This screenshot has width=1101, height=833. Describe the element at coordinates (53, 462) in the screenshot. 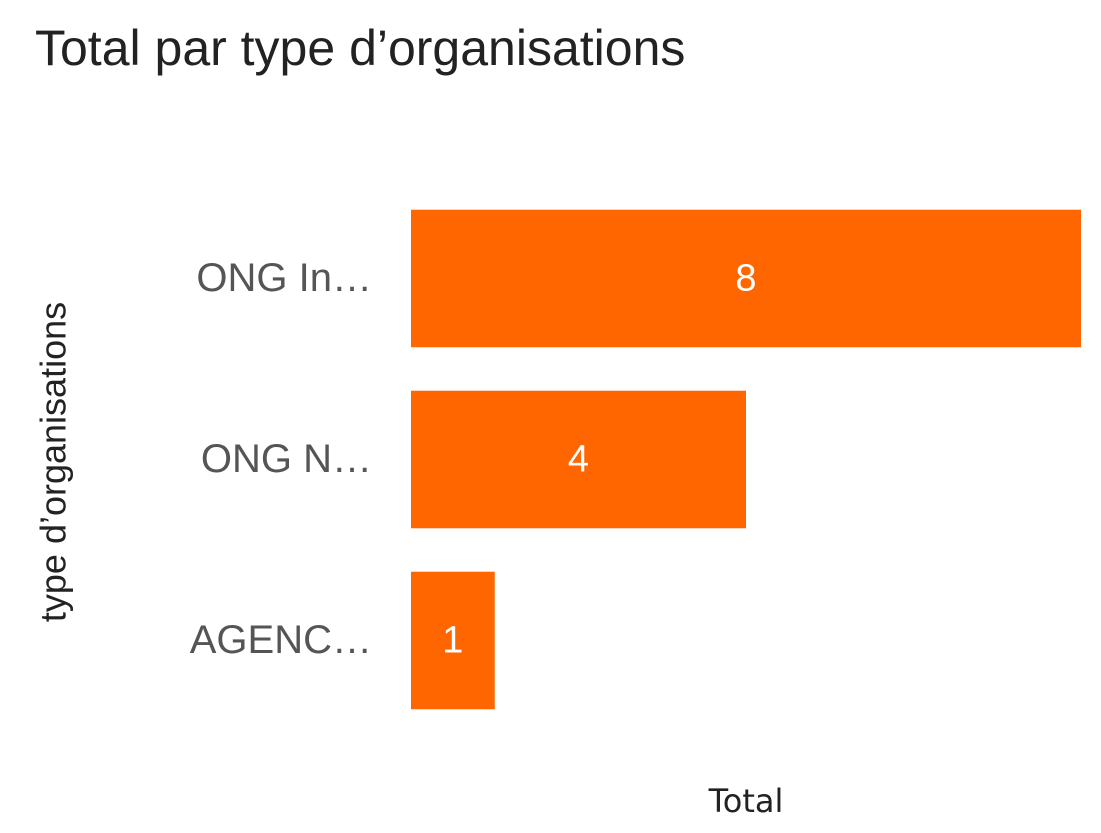

I see `y-axis-label: type d’organisations` at that location.